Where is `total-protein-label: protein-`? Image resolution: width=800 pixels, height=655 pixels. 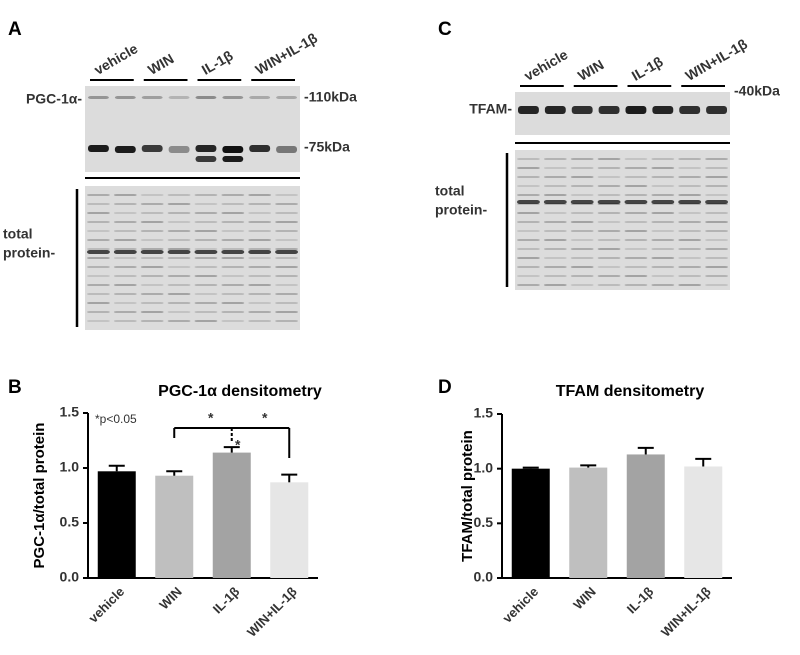 total-protein-label: protein- is located at coordinates (29, 253).